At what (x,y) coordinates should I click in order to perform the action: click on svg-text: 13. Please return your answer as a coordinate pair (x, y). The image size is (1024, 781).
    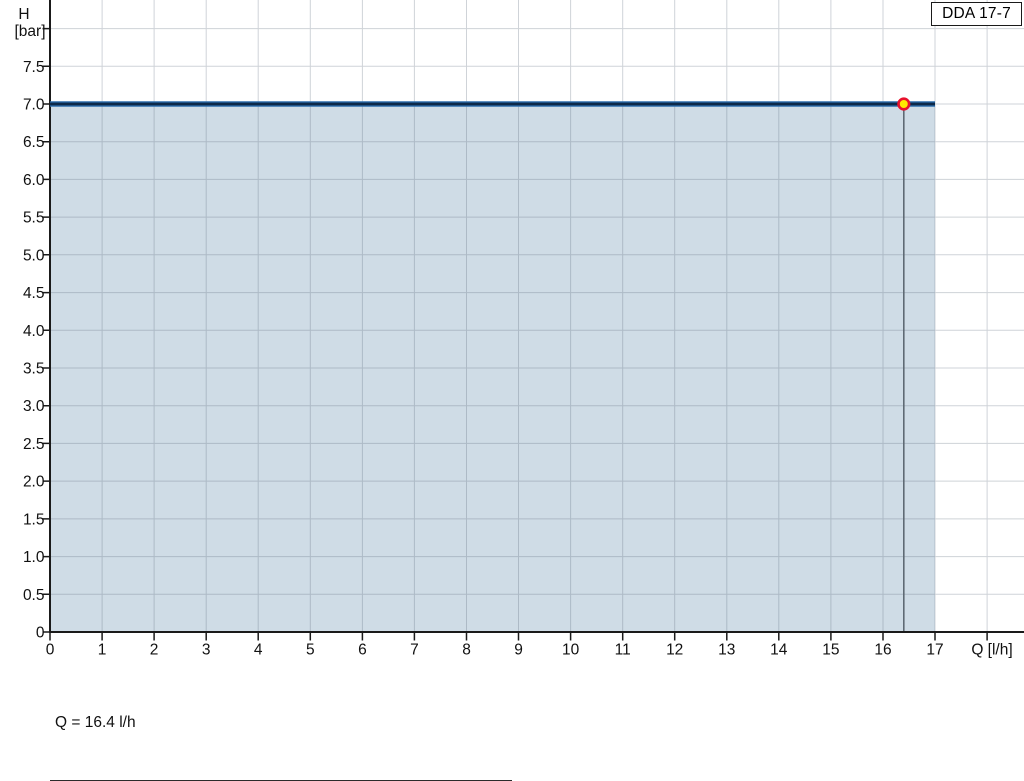
    Looking at the image, I should click on (726, 650).